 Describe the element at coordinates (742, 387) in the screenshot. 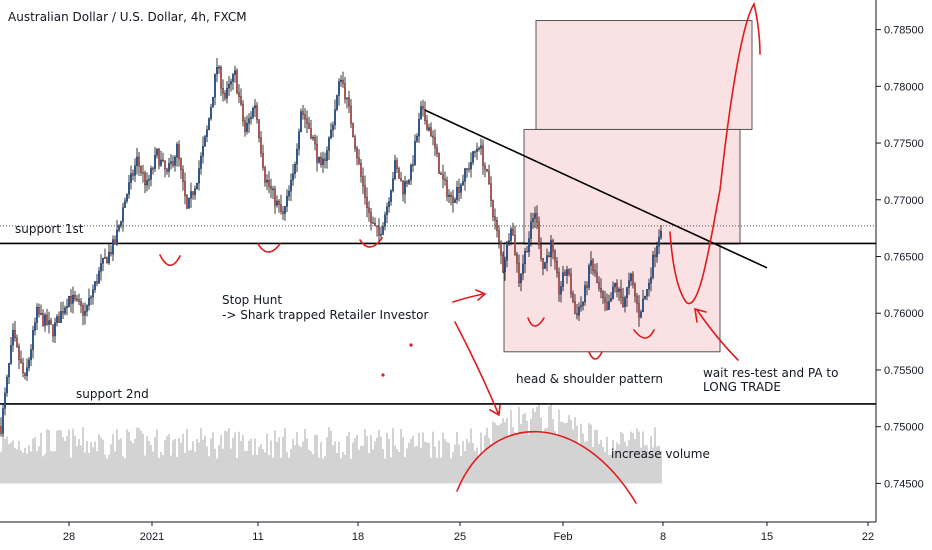

I see `long-trade-note: LONG TRADE` at that location.